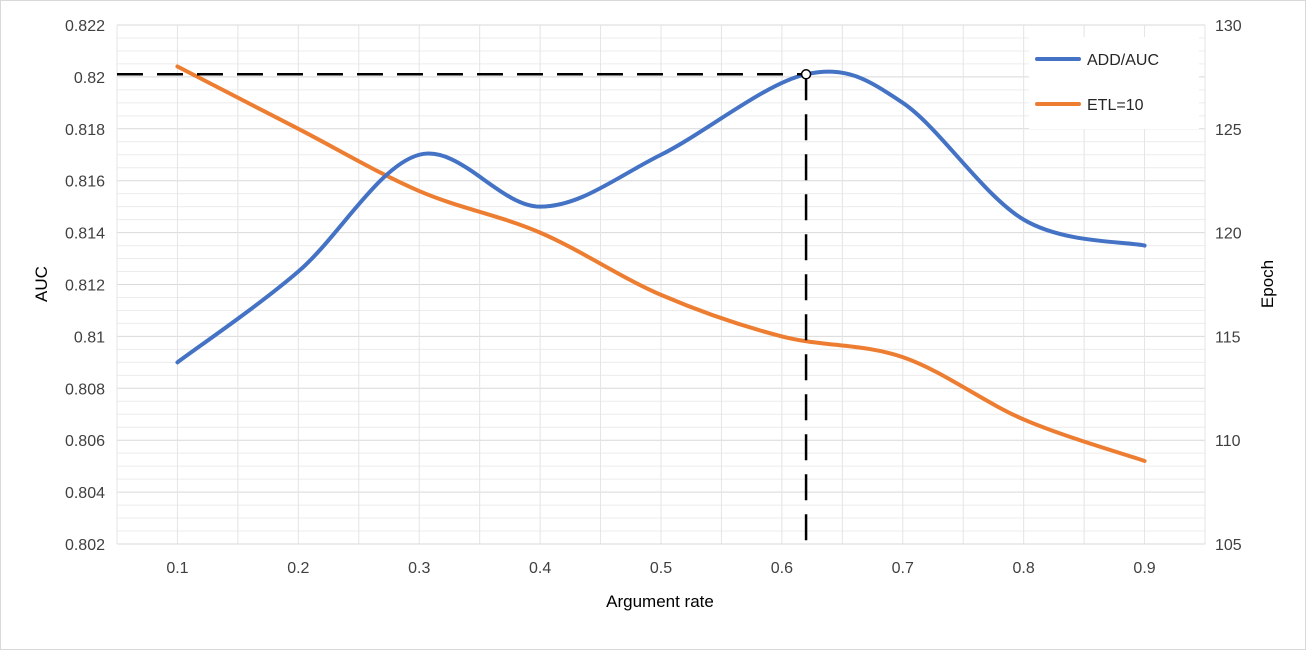 The height and width of the screenshot is (651, 1306). What do you see at coordinates (1228, 130) in the screenshot?
I see `right-tick-label: 125` at bounding box center [1228, 130].